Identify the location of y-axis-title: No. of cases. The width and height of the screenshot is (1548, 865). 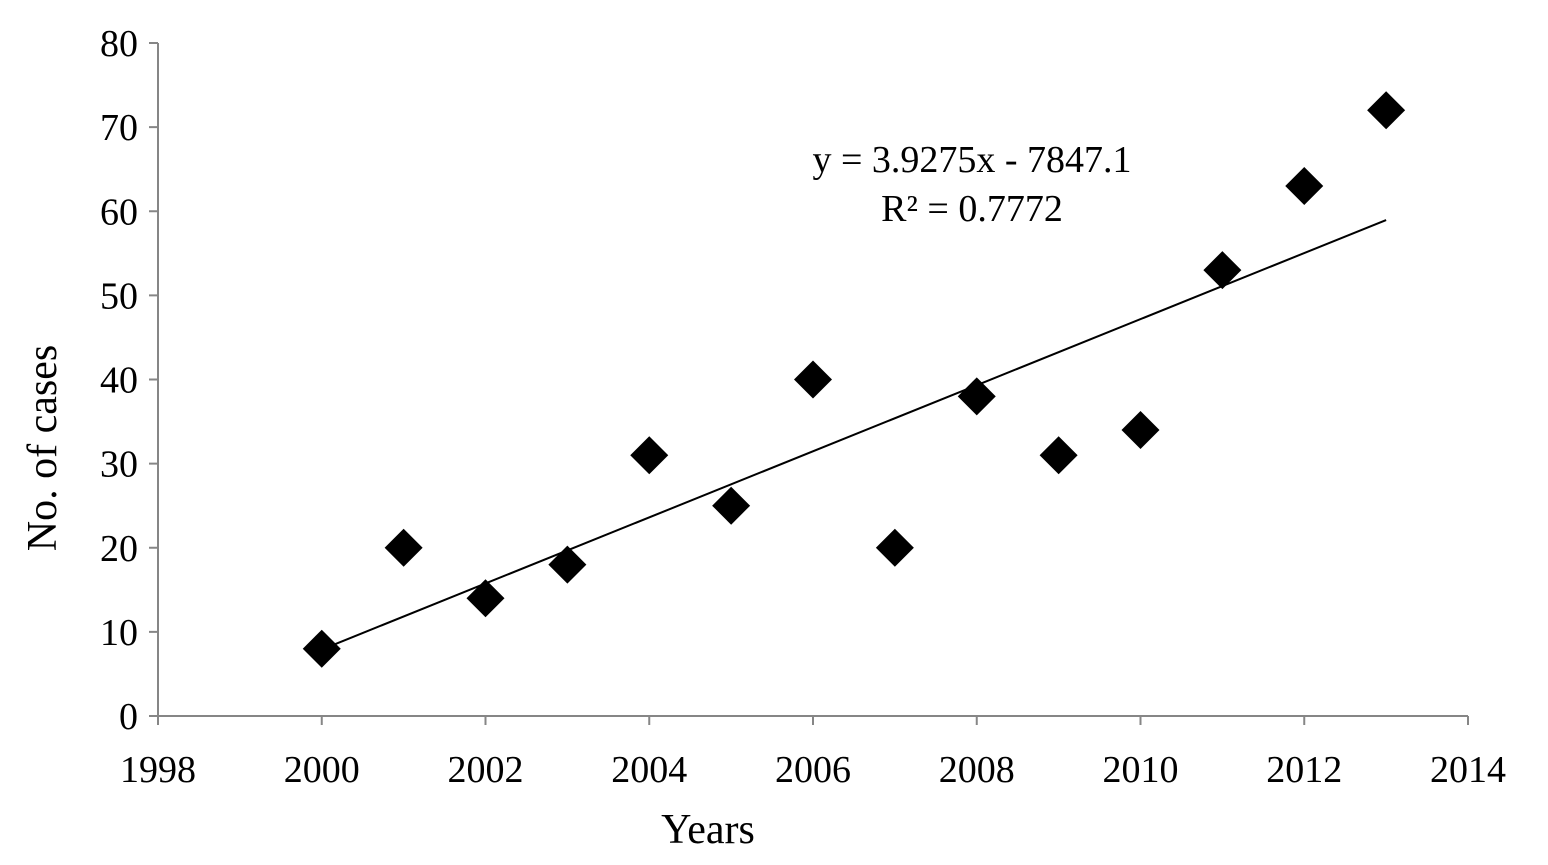
(43, 448).